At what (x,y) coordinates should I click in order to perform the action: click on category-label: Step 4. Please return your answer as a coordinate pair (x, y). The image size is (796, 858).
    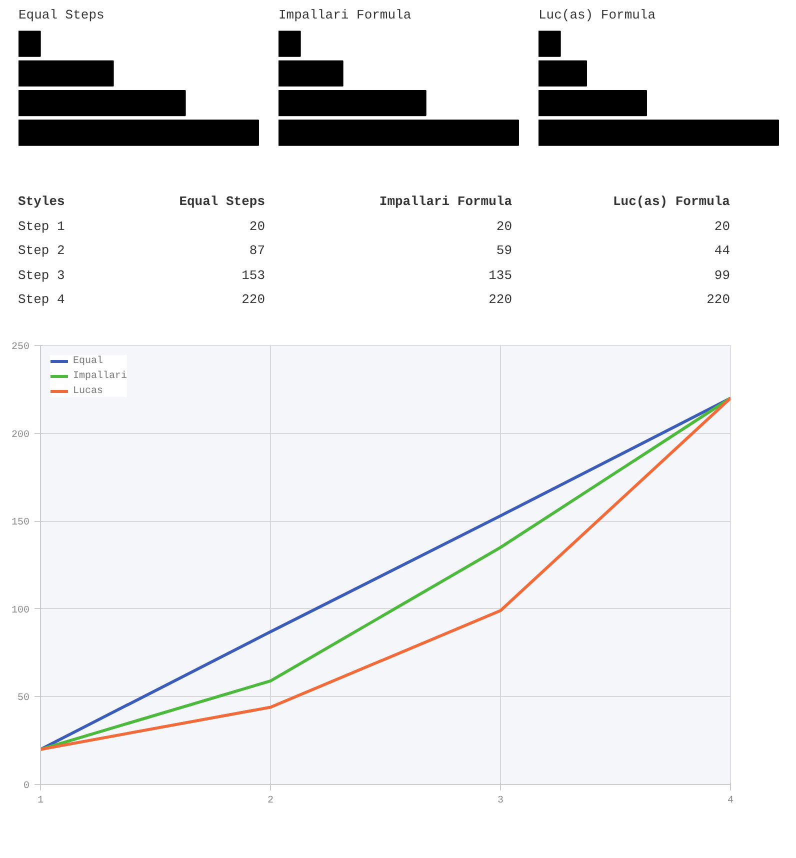
    Looking at the image, I should click on (42, 300).